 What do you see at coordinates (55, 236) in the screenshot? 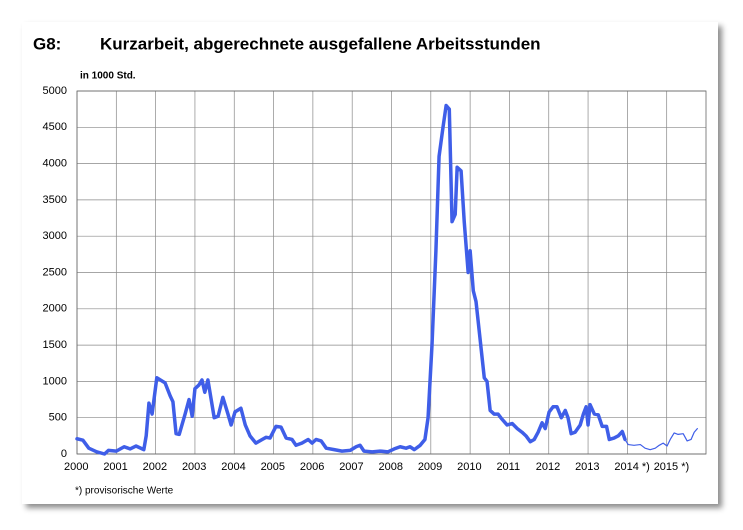
I see `y-tick-label: 3000` at bounding box center [55, 236].